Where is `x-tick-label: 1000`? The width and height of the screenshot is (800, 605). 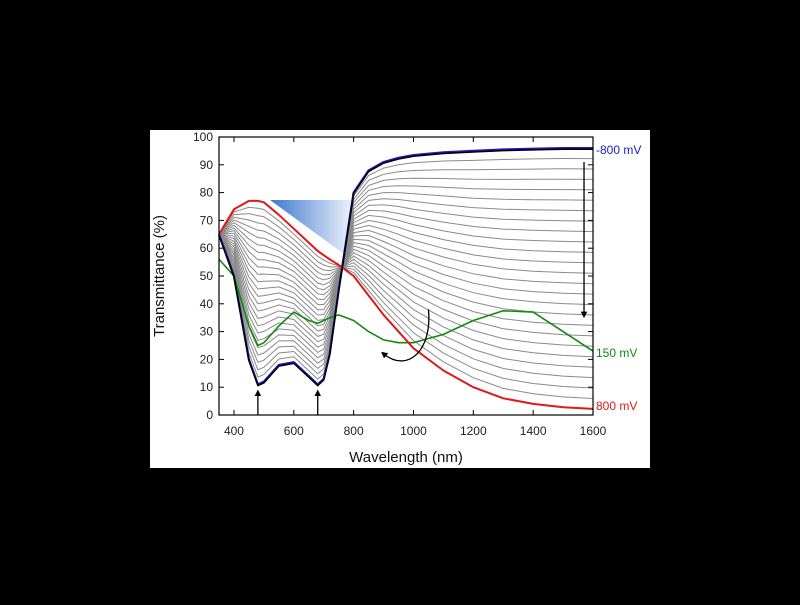
x-tick-label: 1000 is located at coordinates (413, 431).